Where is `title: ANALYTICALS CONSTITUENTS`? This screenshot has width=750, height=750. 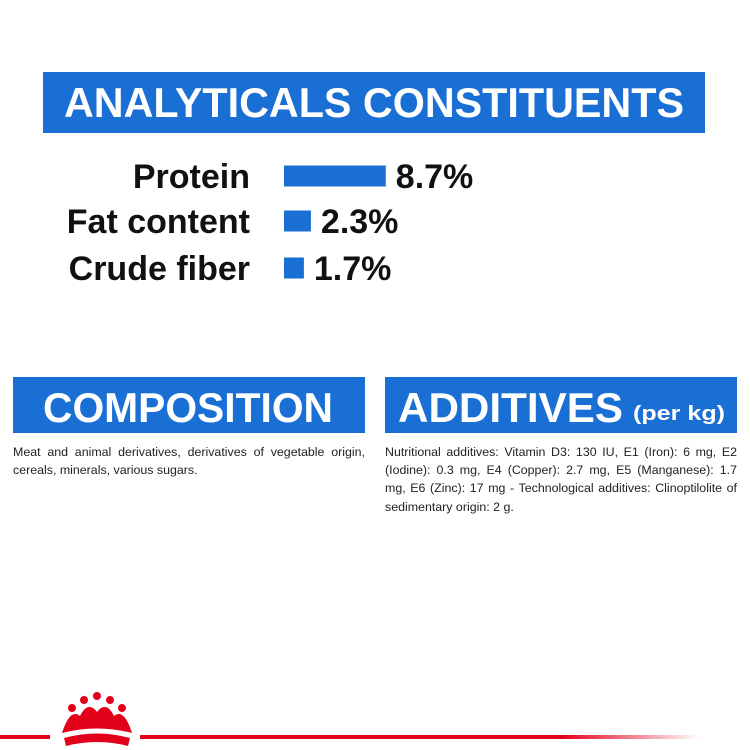 title: ANALYTICALS CONSTITUENTS is located at coordinates (374, 102).